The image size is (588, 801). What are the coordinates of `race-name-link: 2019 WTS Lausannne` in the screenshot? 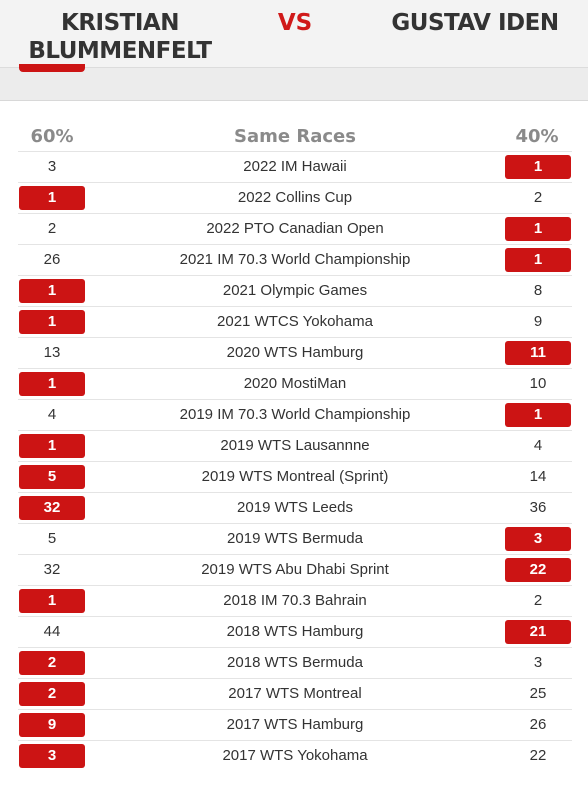 It's located at (295, 445).